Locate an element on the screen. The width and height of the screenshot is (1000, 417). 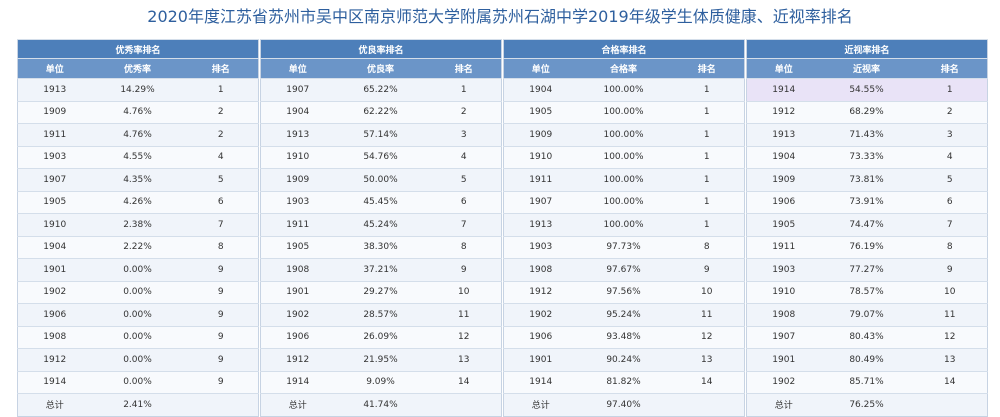
rate-cell: 65.22% is located at coordinates (380, 89).